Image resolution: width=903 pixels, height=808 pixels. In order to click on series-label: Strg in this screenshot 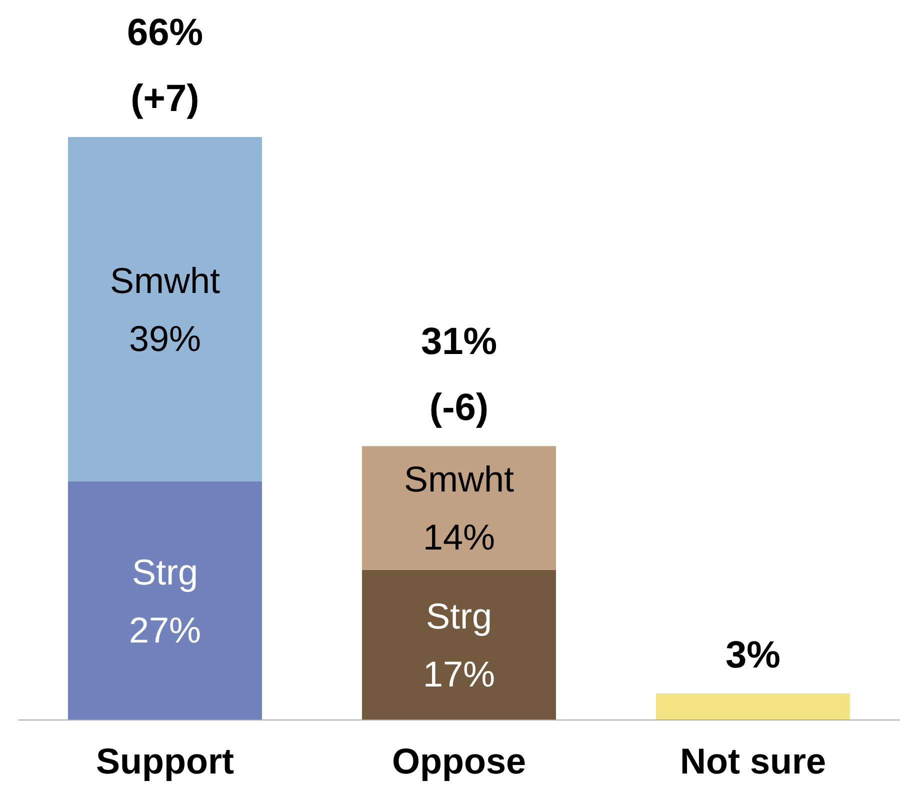, I will do `click(459, 615)`.